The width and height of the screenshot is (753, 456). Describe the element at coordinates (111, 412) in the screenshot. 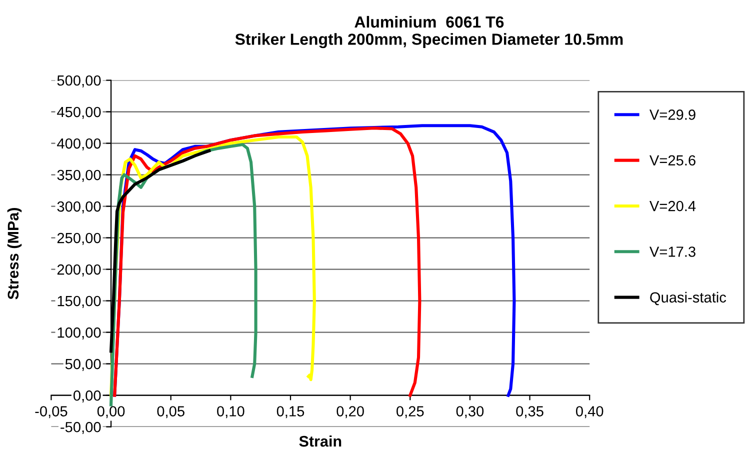

I see `x-tick-label: 0,00` at that location.